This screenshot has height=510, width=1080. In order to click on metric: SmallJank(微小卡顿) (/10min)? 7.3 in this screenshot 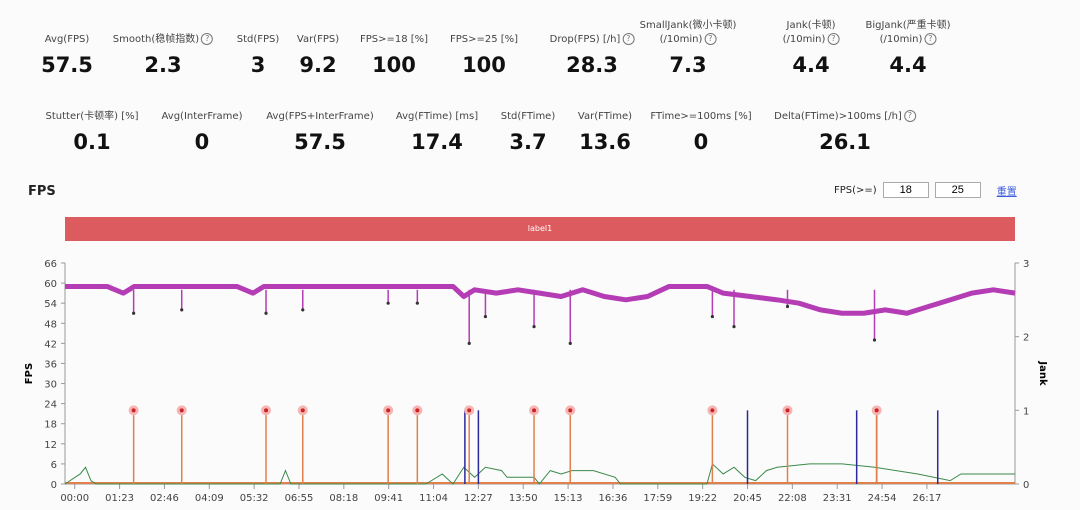, I will do `click(688, 48)`.